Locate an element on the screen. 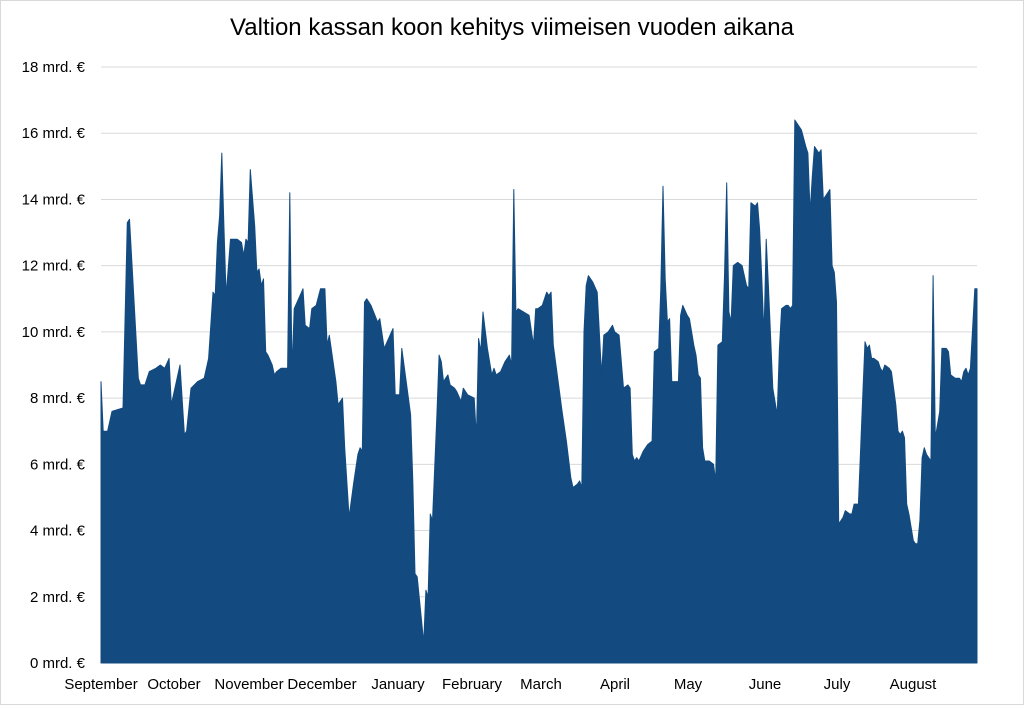 Image resolution: width=1024 pixels, height=705 pixels. x-tick-label: May is located at coordinates (688, 684).